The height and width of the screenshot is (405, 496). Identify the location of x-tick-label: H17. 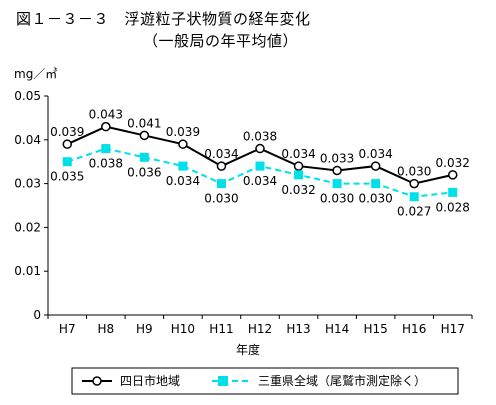
(453, 329).